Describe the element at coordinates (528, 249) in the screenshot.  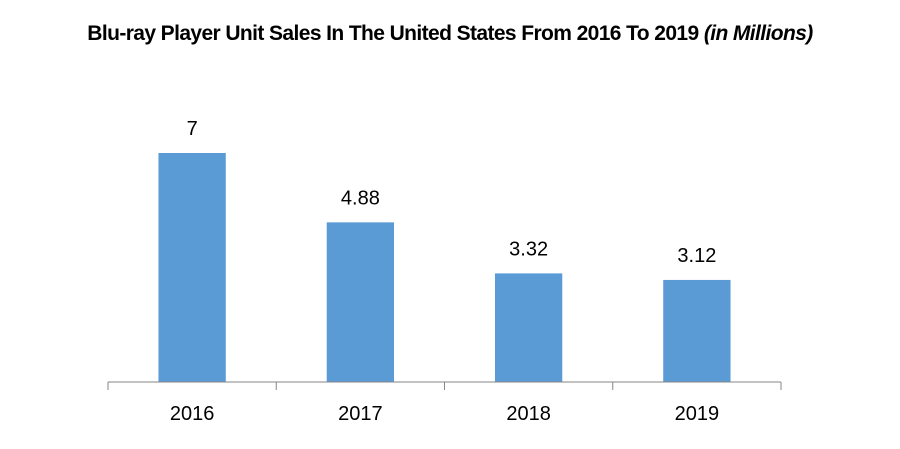
I see `data-label-2018: 3.32` at that location.